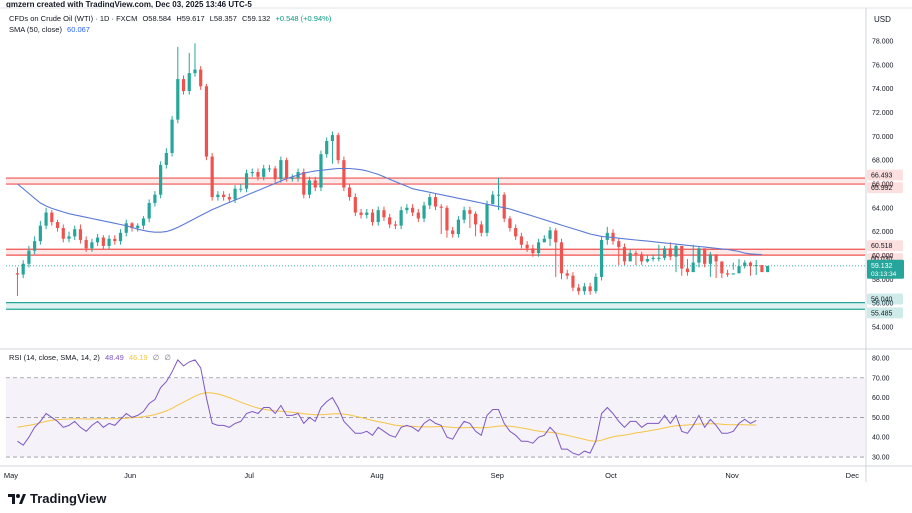 This screenshot has height=513, width=912. Describe the element at coordinates (35, 29) in the screenshot. I see `sma-label: SMA (50, close)` at that location.